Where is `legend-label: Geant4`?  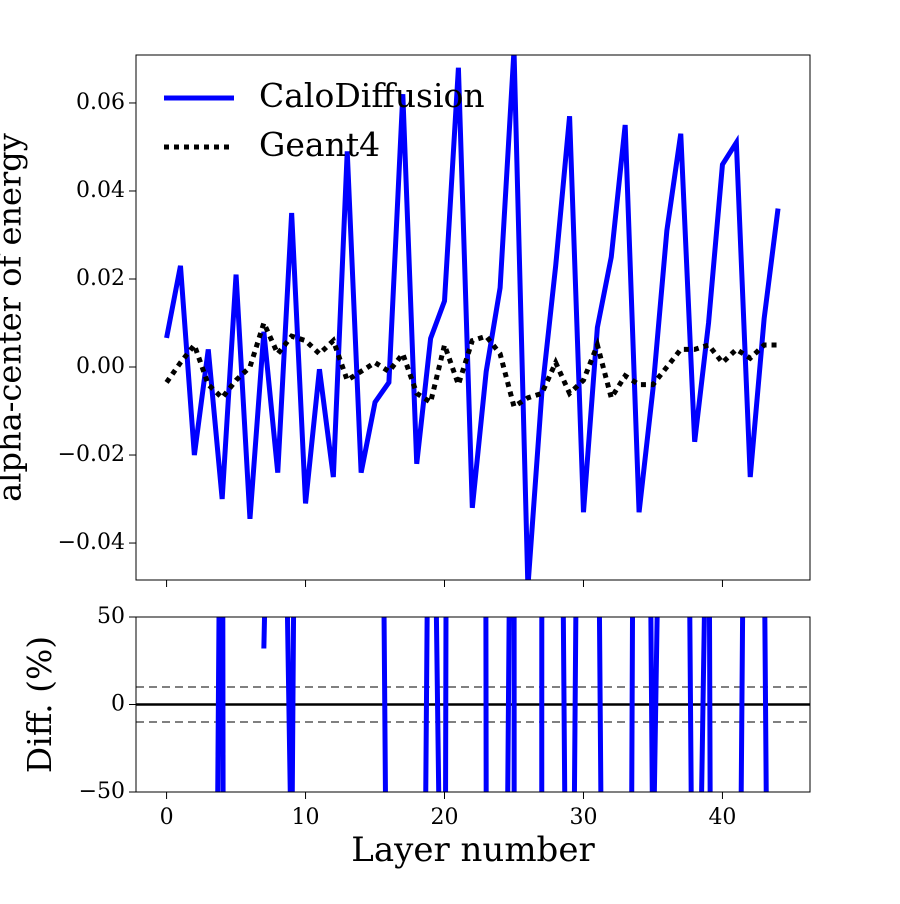 legend-label: Geant4 is located at coordinates (319, 144).